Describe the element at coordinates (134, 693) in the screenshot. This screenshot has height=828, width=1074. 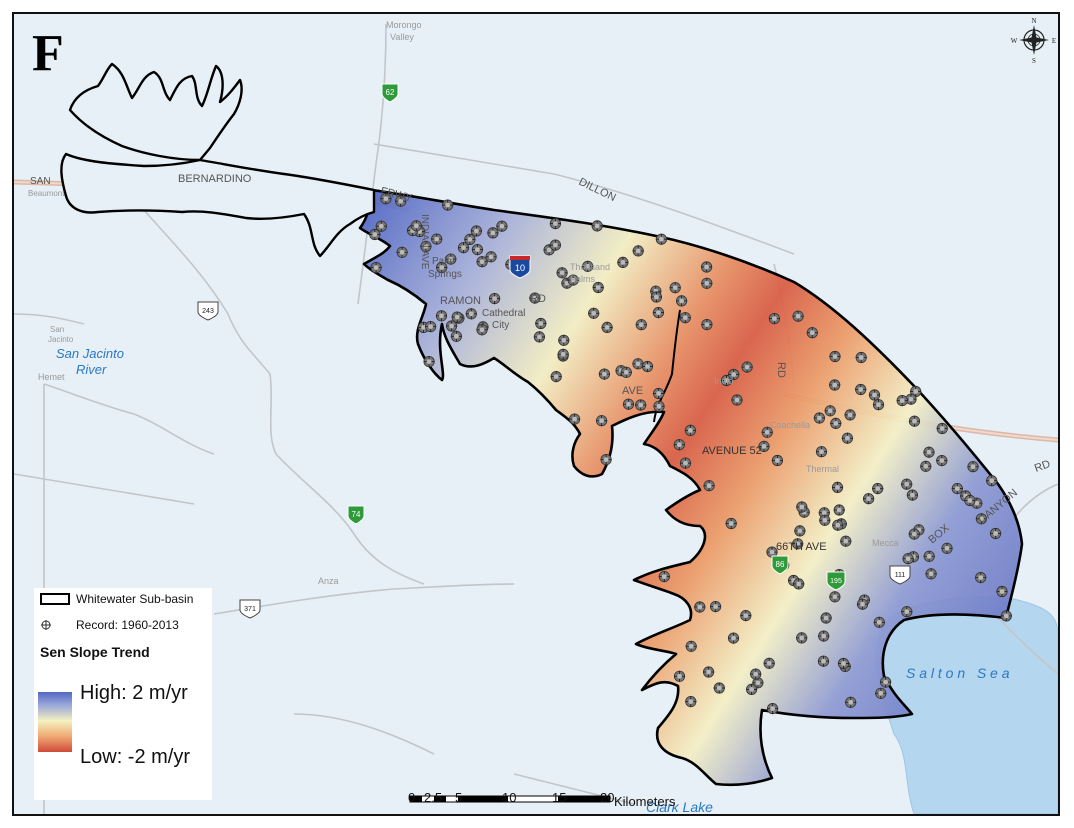
I see `legend-high-label: High: 2 m/yr` at that location.